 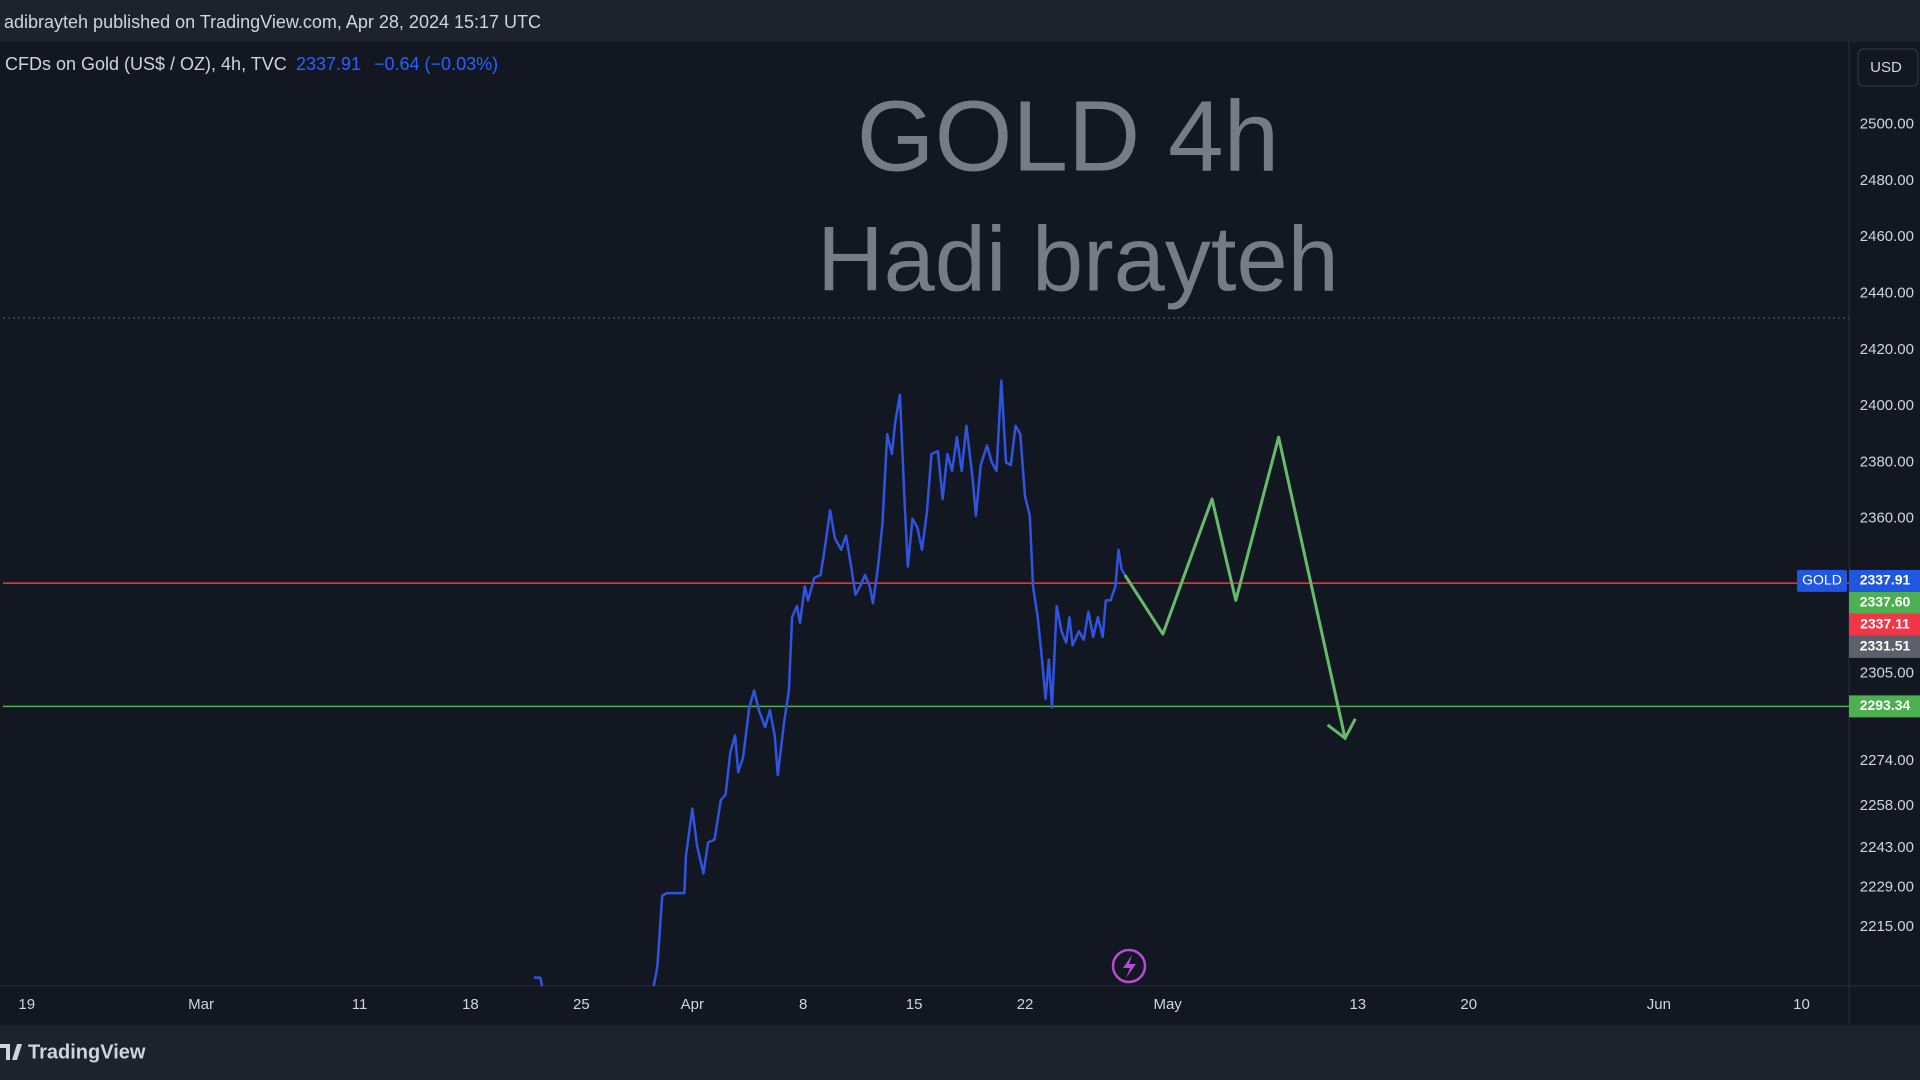 I want to click on y-tick-label: 2440.00, so click(x=1887, y=292).